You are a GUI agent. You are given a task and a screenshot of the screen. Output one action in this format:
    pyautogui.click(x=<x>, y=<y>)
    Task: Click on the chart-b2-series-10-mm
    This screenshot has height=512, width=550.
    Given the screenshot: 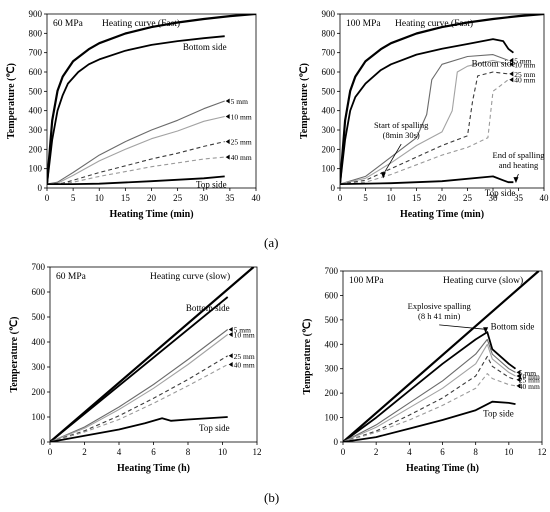 What is the action you would take?
    pyautogui.click(x=429, y=392)
    